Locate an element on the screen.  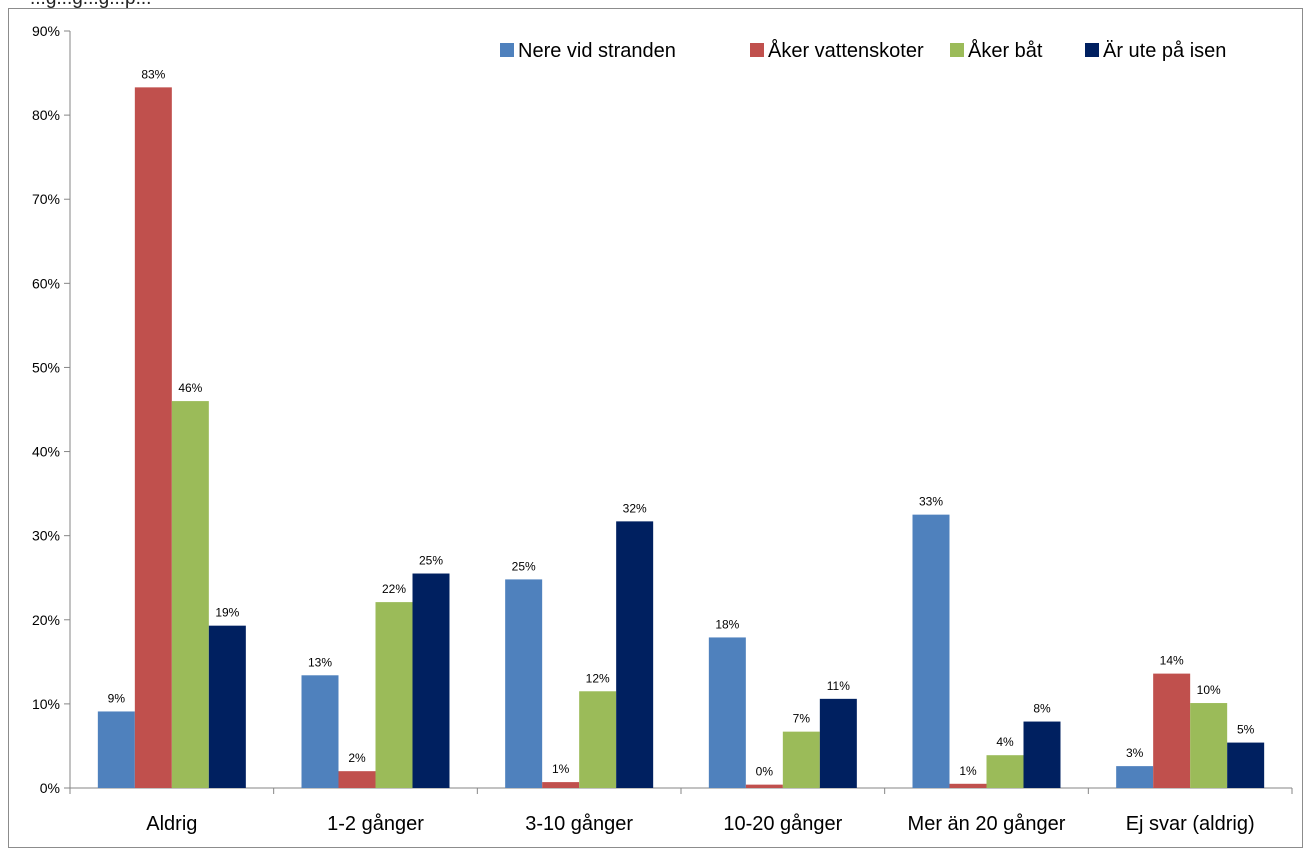
legend-label: Nere vid stranden is located at coordinates (597, 51).